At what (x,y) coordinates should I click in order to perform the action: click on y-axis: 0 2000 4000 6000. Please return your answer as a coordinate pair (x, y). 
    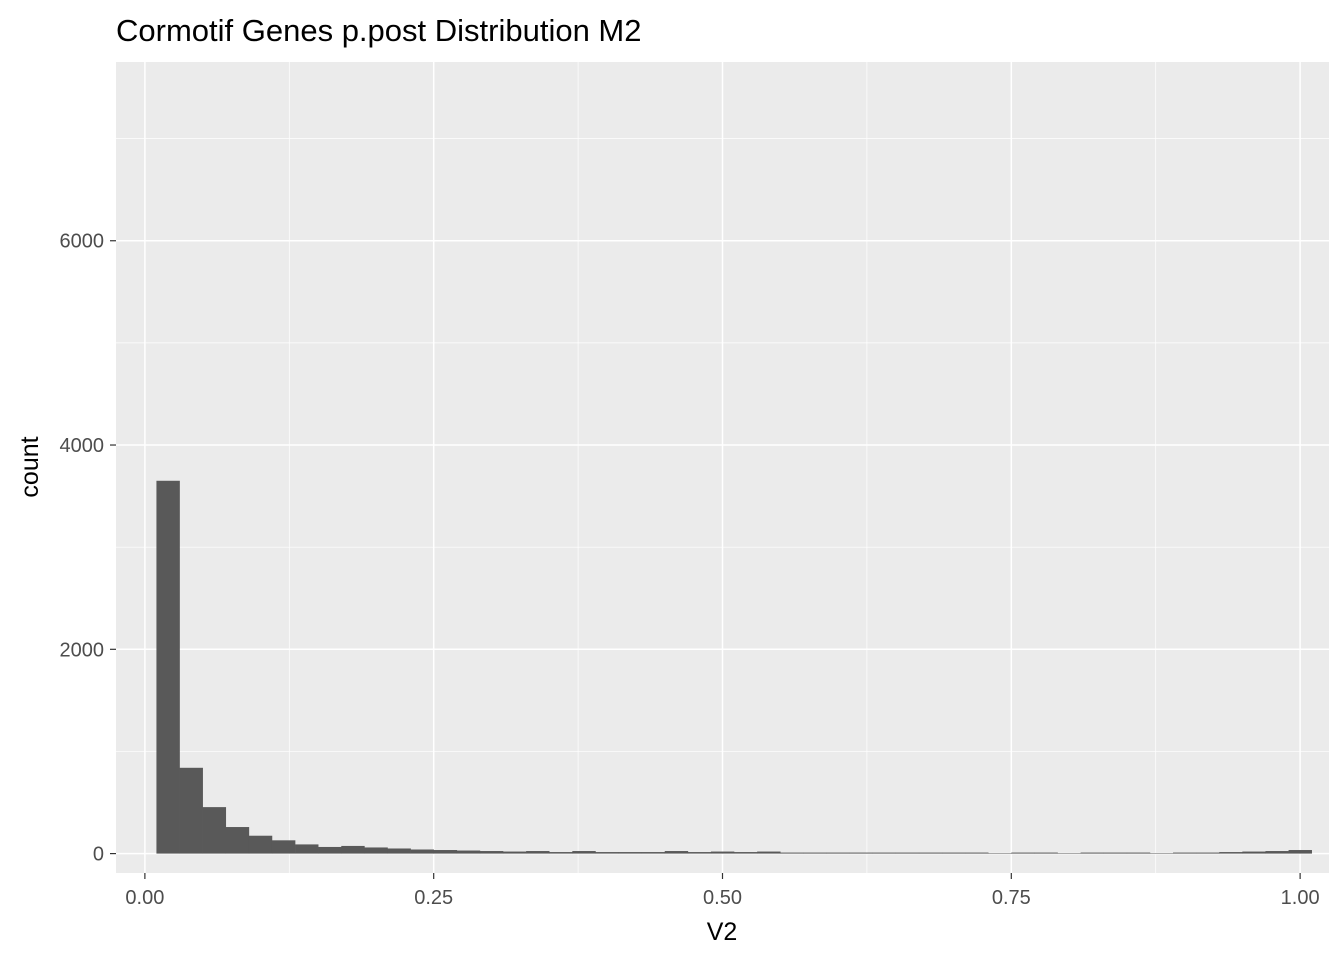
    Looking at the image, I should click on (88, 548).